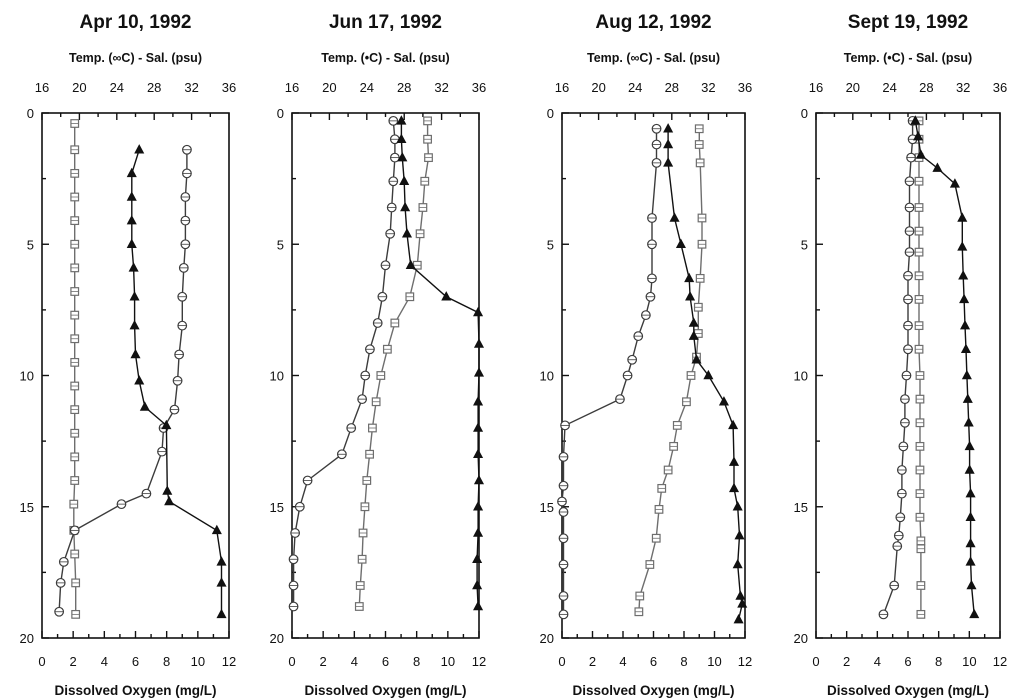 The width and height of the screenshot is (1018, 700). What do you see at coordinates (280, 244) in the screenshot?
I see `y-tick-label: 5` at bounding box center [280, 244].